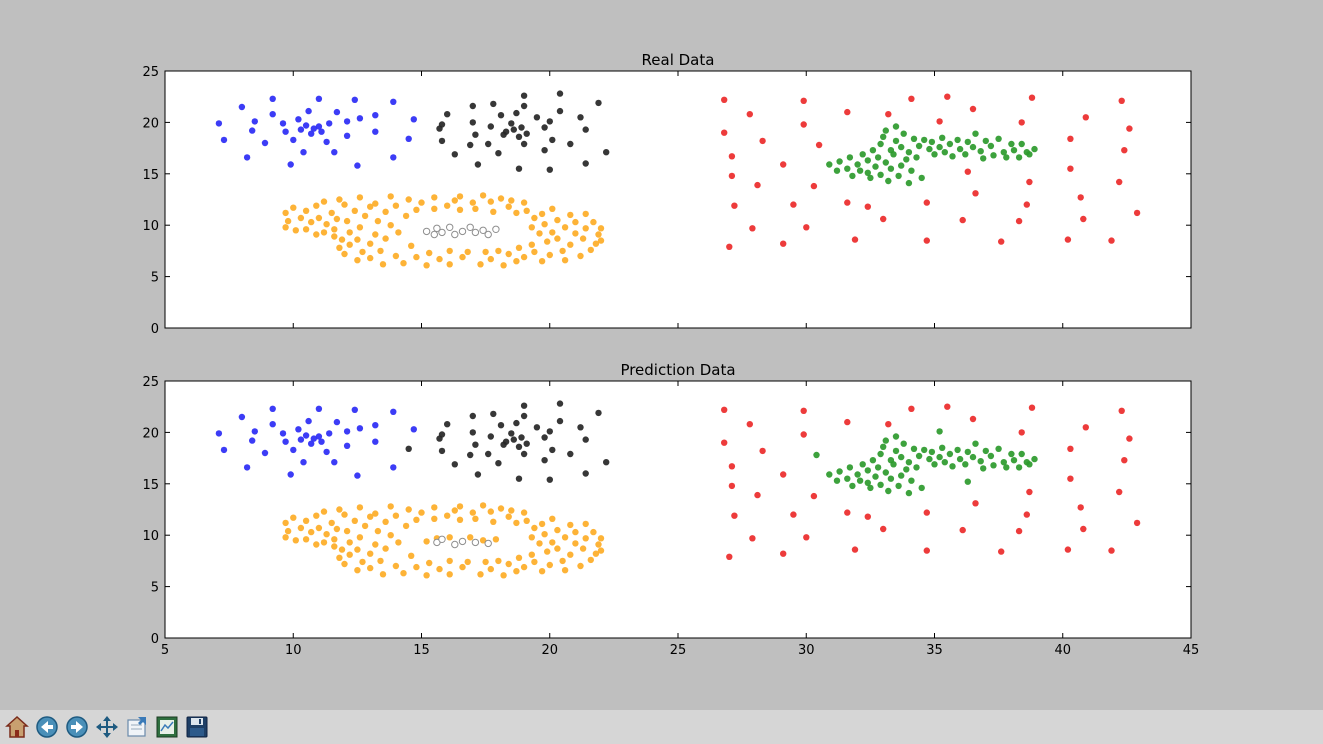 The image size is (1323, 744). I want to click on back-button, so click(47, 727).